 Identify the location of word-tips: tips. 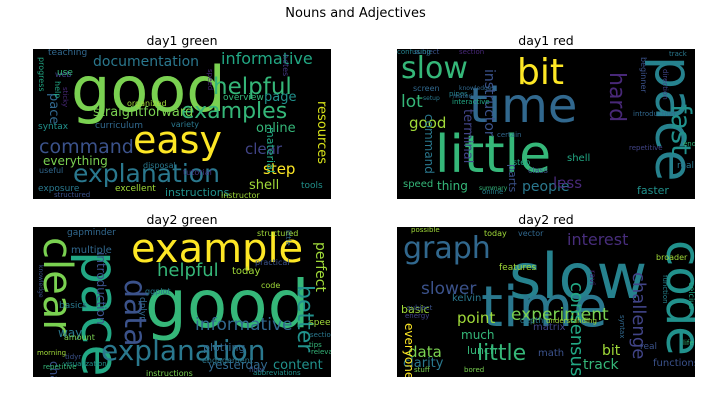
(315, 345).